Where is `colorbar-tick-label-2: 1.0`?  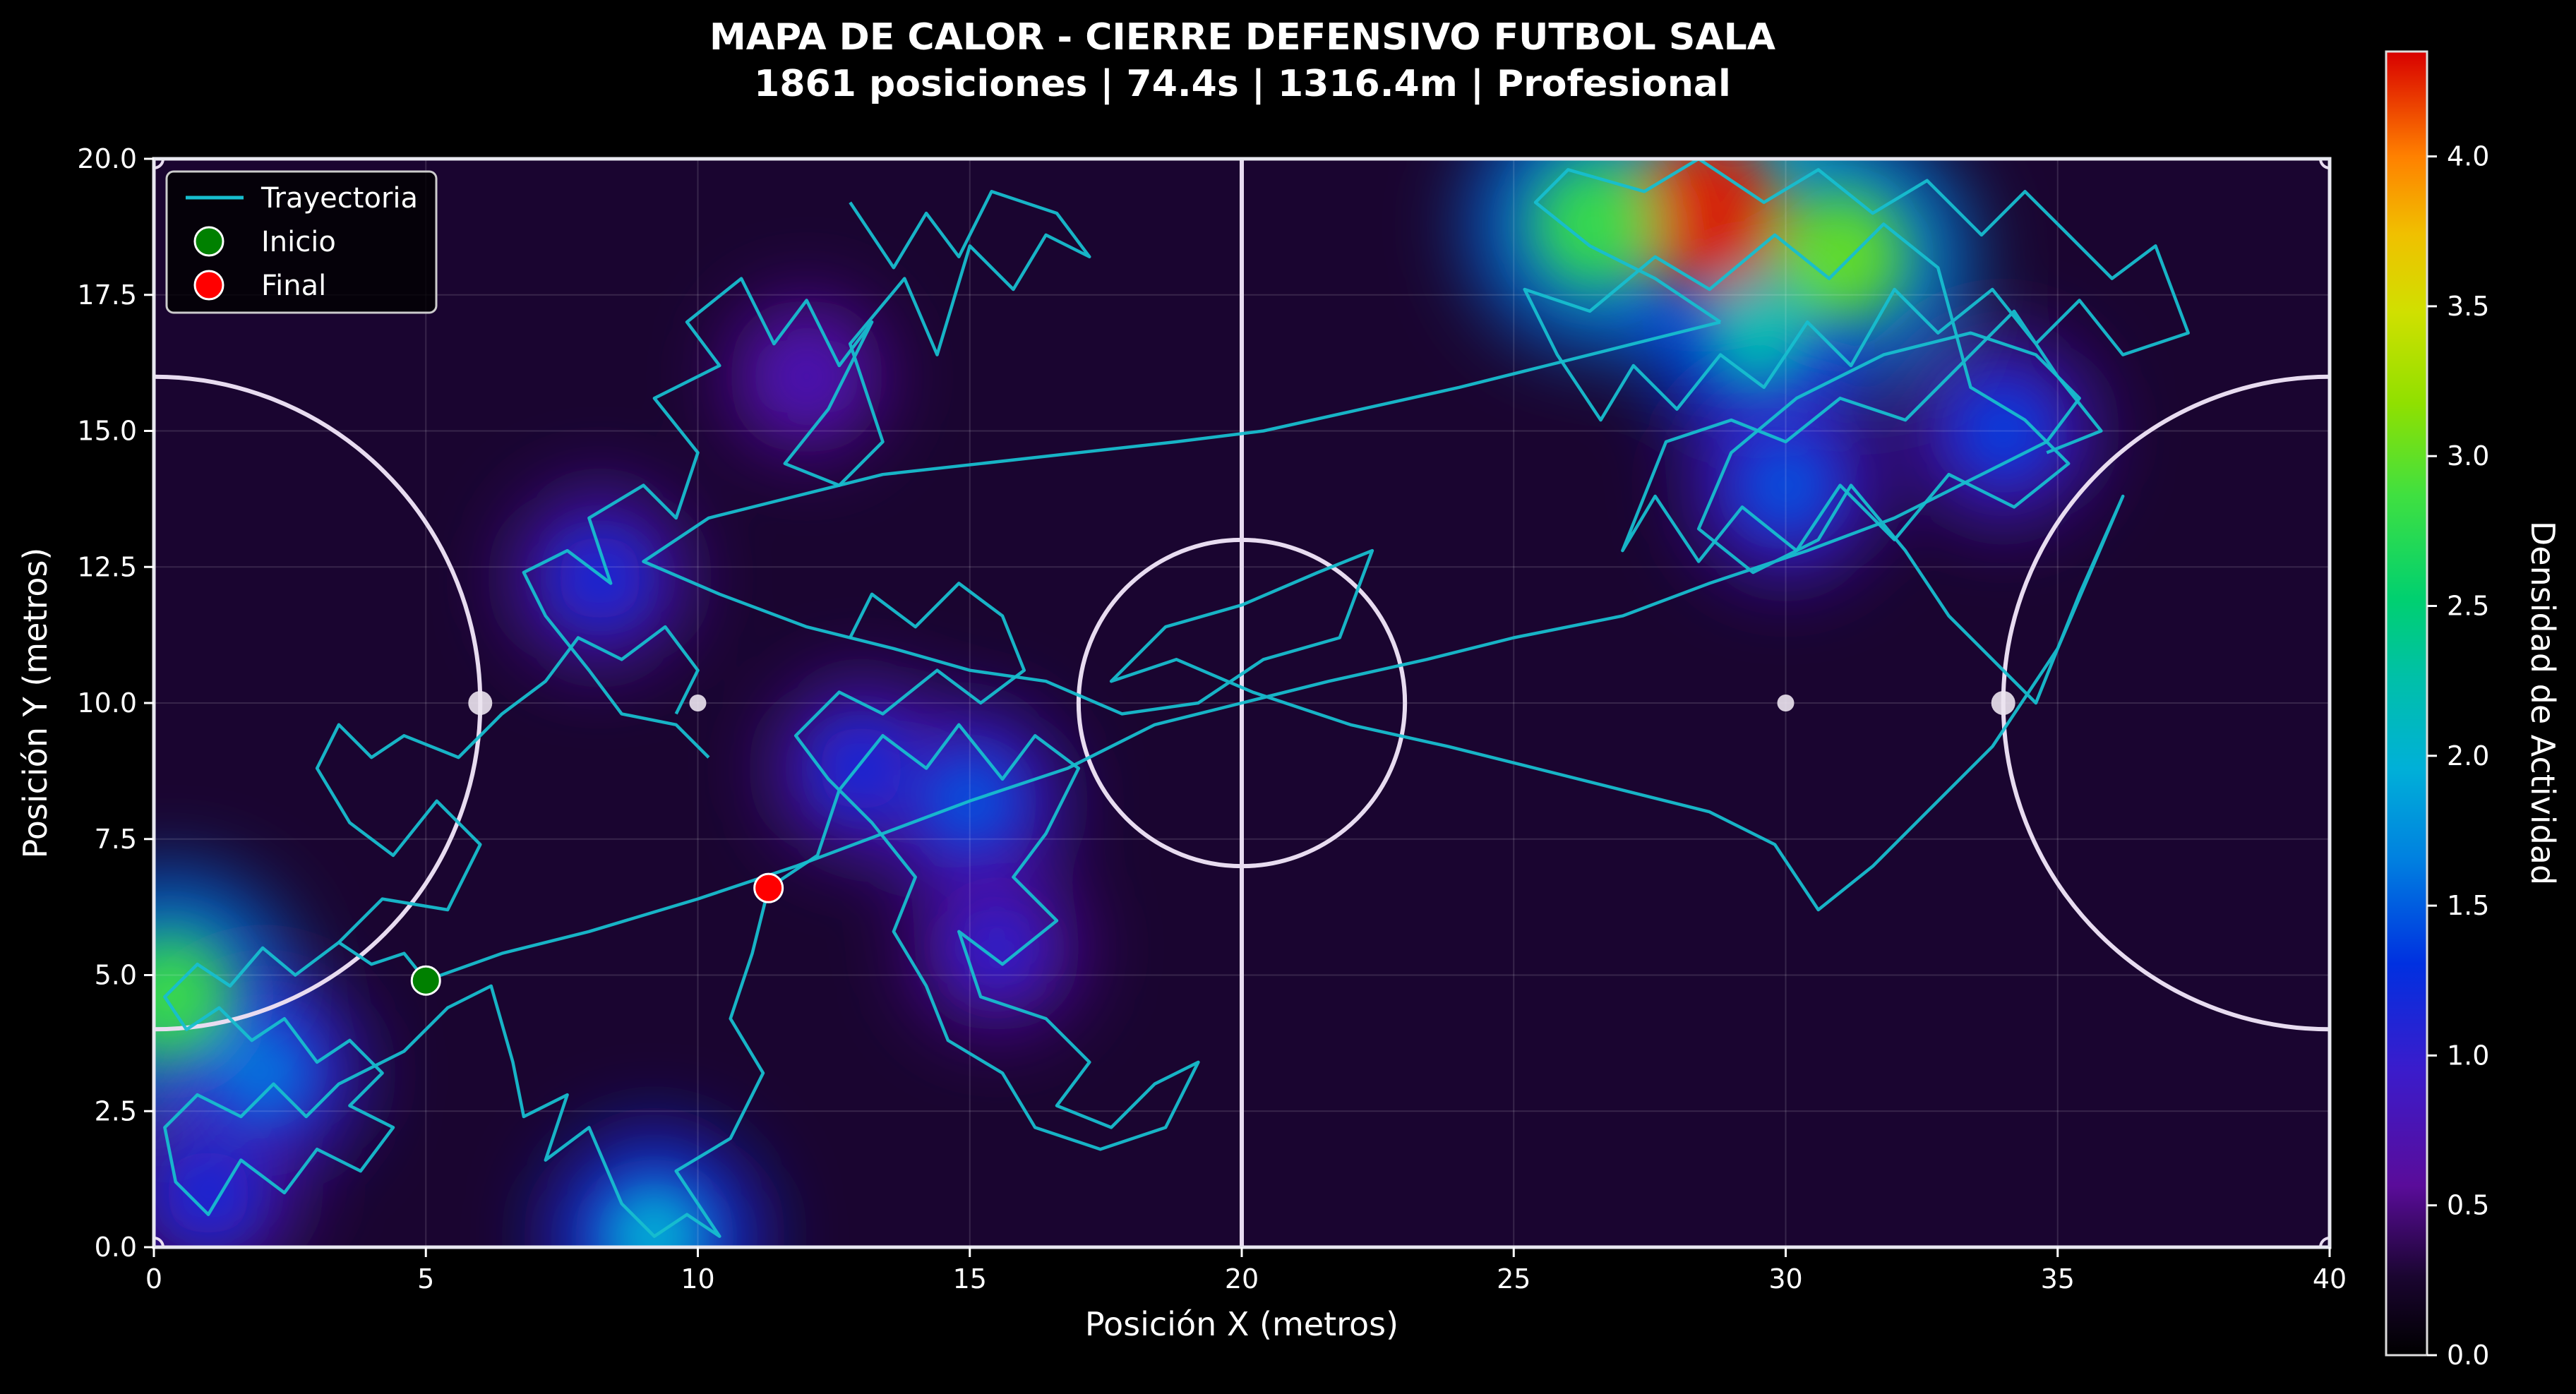 colorbar-tick-label-2: 1.0 is located at coordinates (2468, 1055).